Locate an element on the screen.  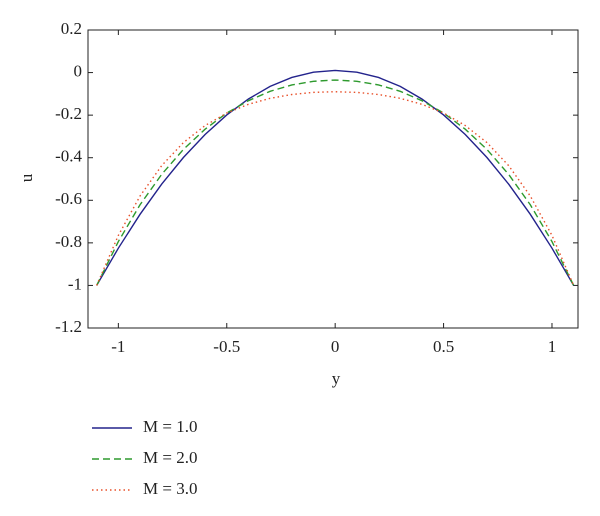
y-tick-label: -0.6 is located at coordinates (68, 198).